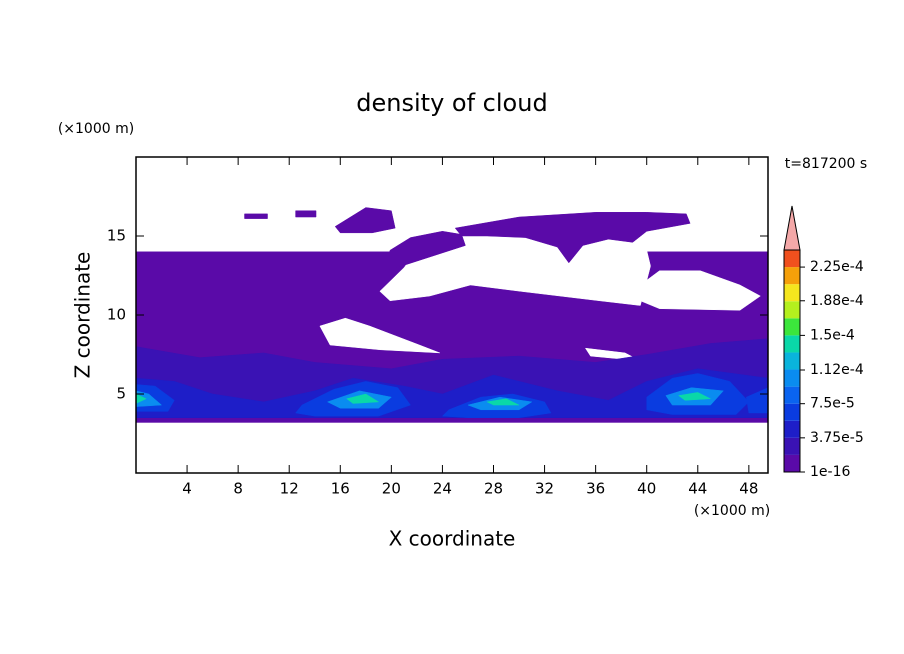 This screenshot has width=904, height=654. I want to click on colorbar-tick-label: 7.5e-5, so click(832, 404).